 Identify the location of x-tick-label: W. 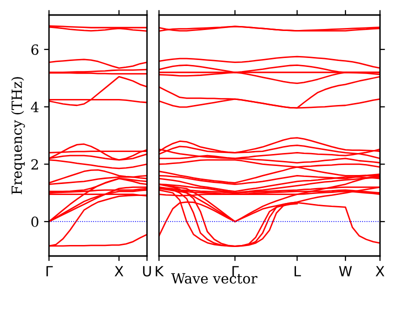
(345, 271).